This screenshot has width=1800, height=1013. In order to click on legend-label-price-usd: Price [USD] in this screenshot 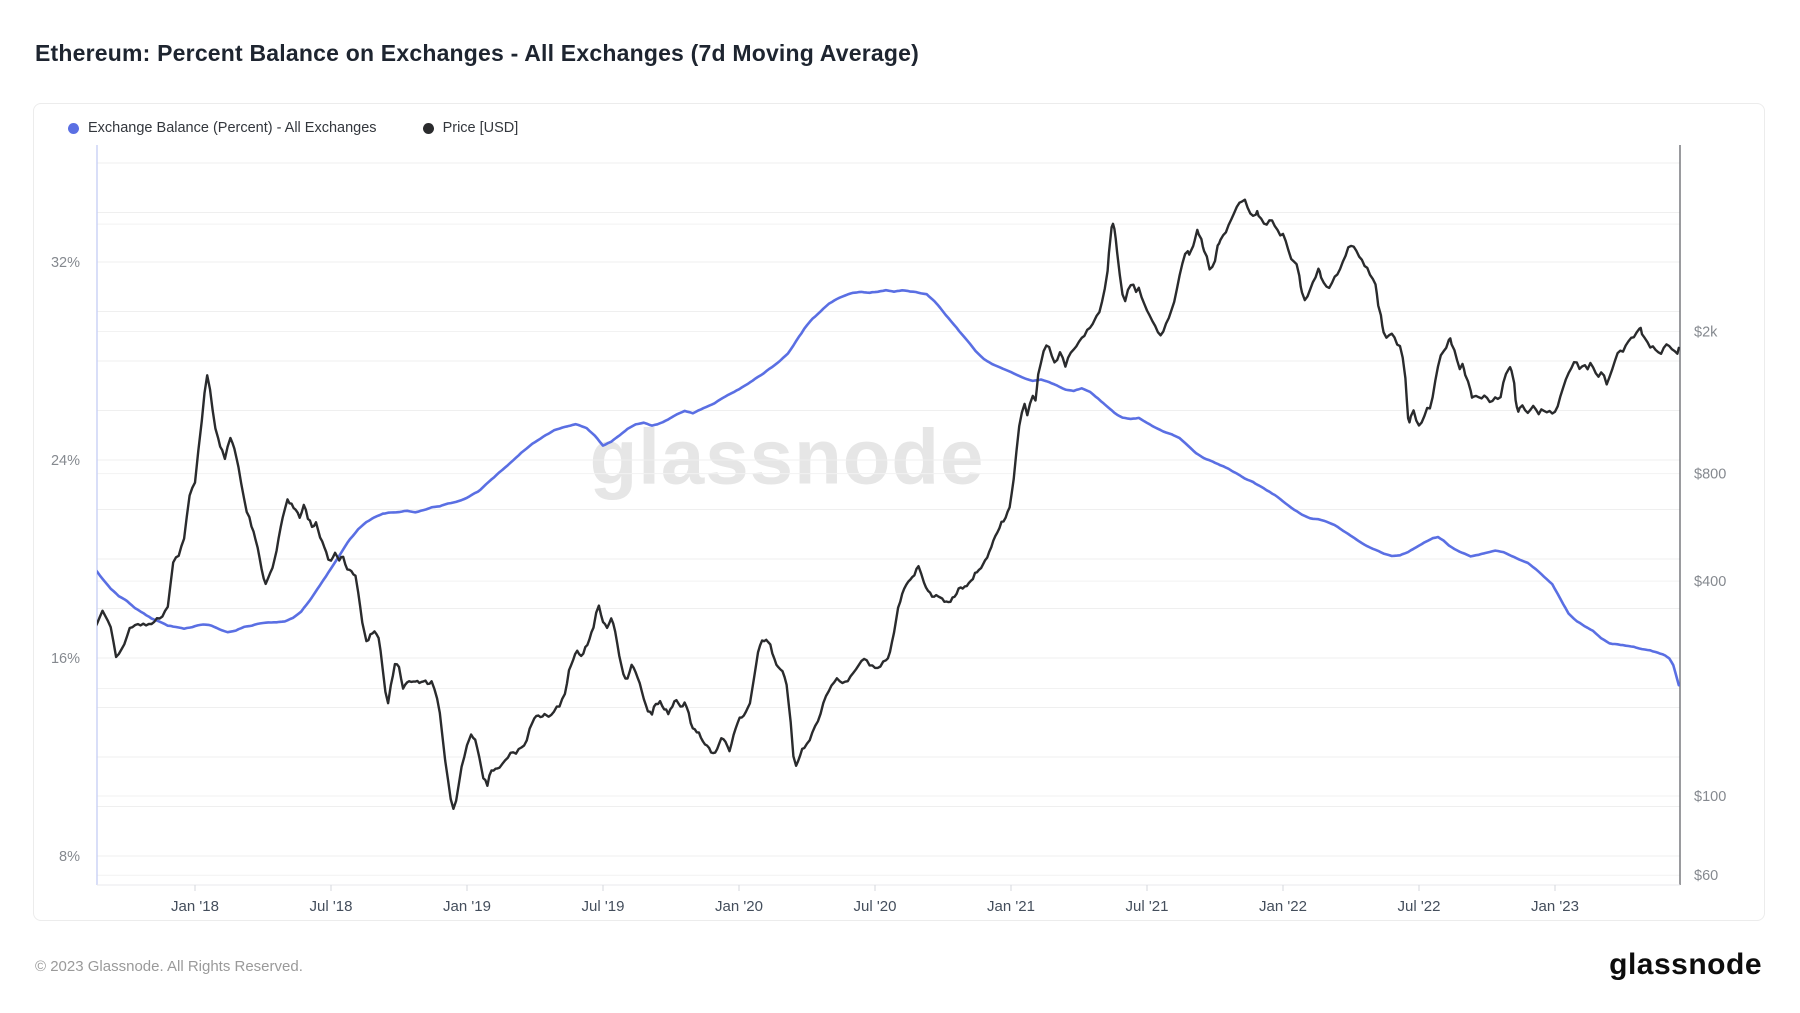, I will do `click(480, 128)`.